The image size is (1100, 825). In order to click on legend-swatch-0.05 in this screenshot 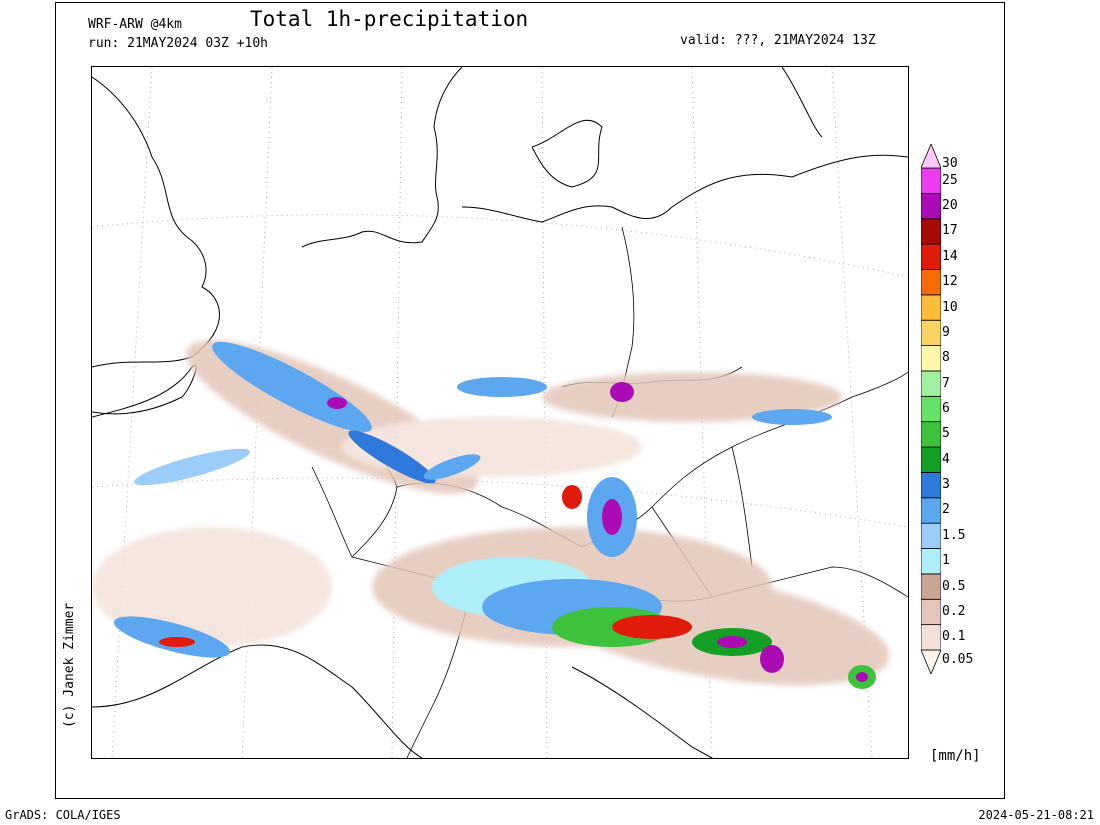, I will do `click(931, 662)`.